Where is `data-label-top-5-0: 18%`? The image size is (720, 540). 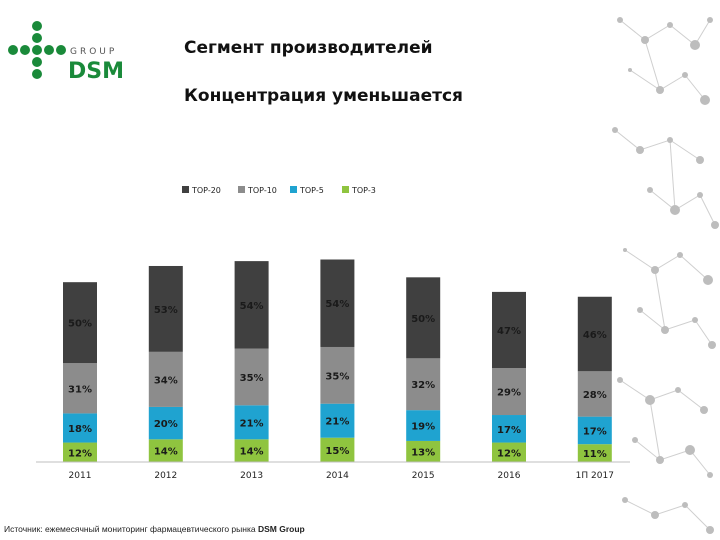 data-label-top-5-0: 18% is located at coordinates (80, 429).